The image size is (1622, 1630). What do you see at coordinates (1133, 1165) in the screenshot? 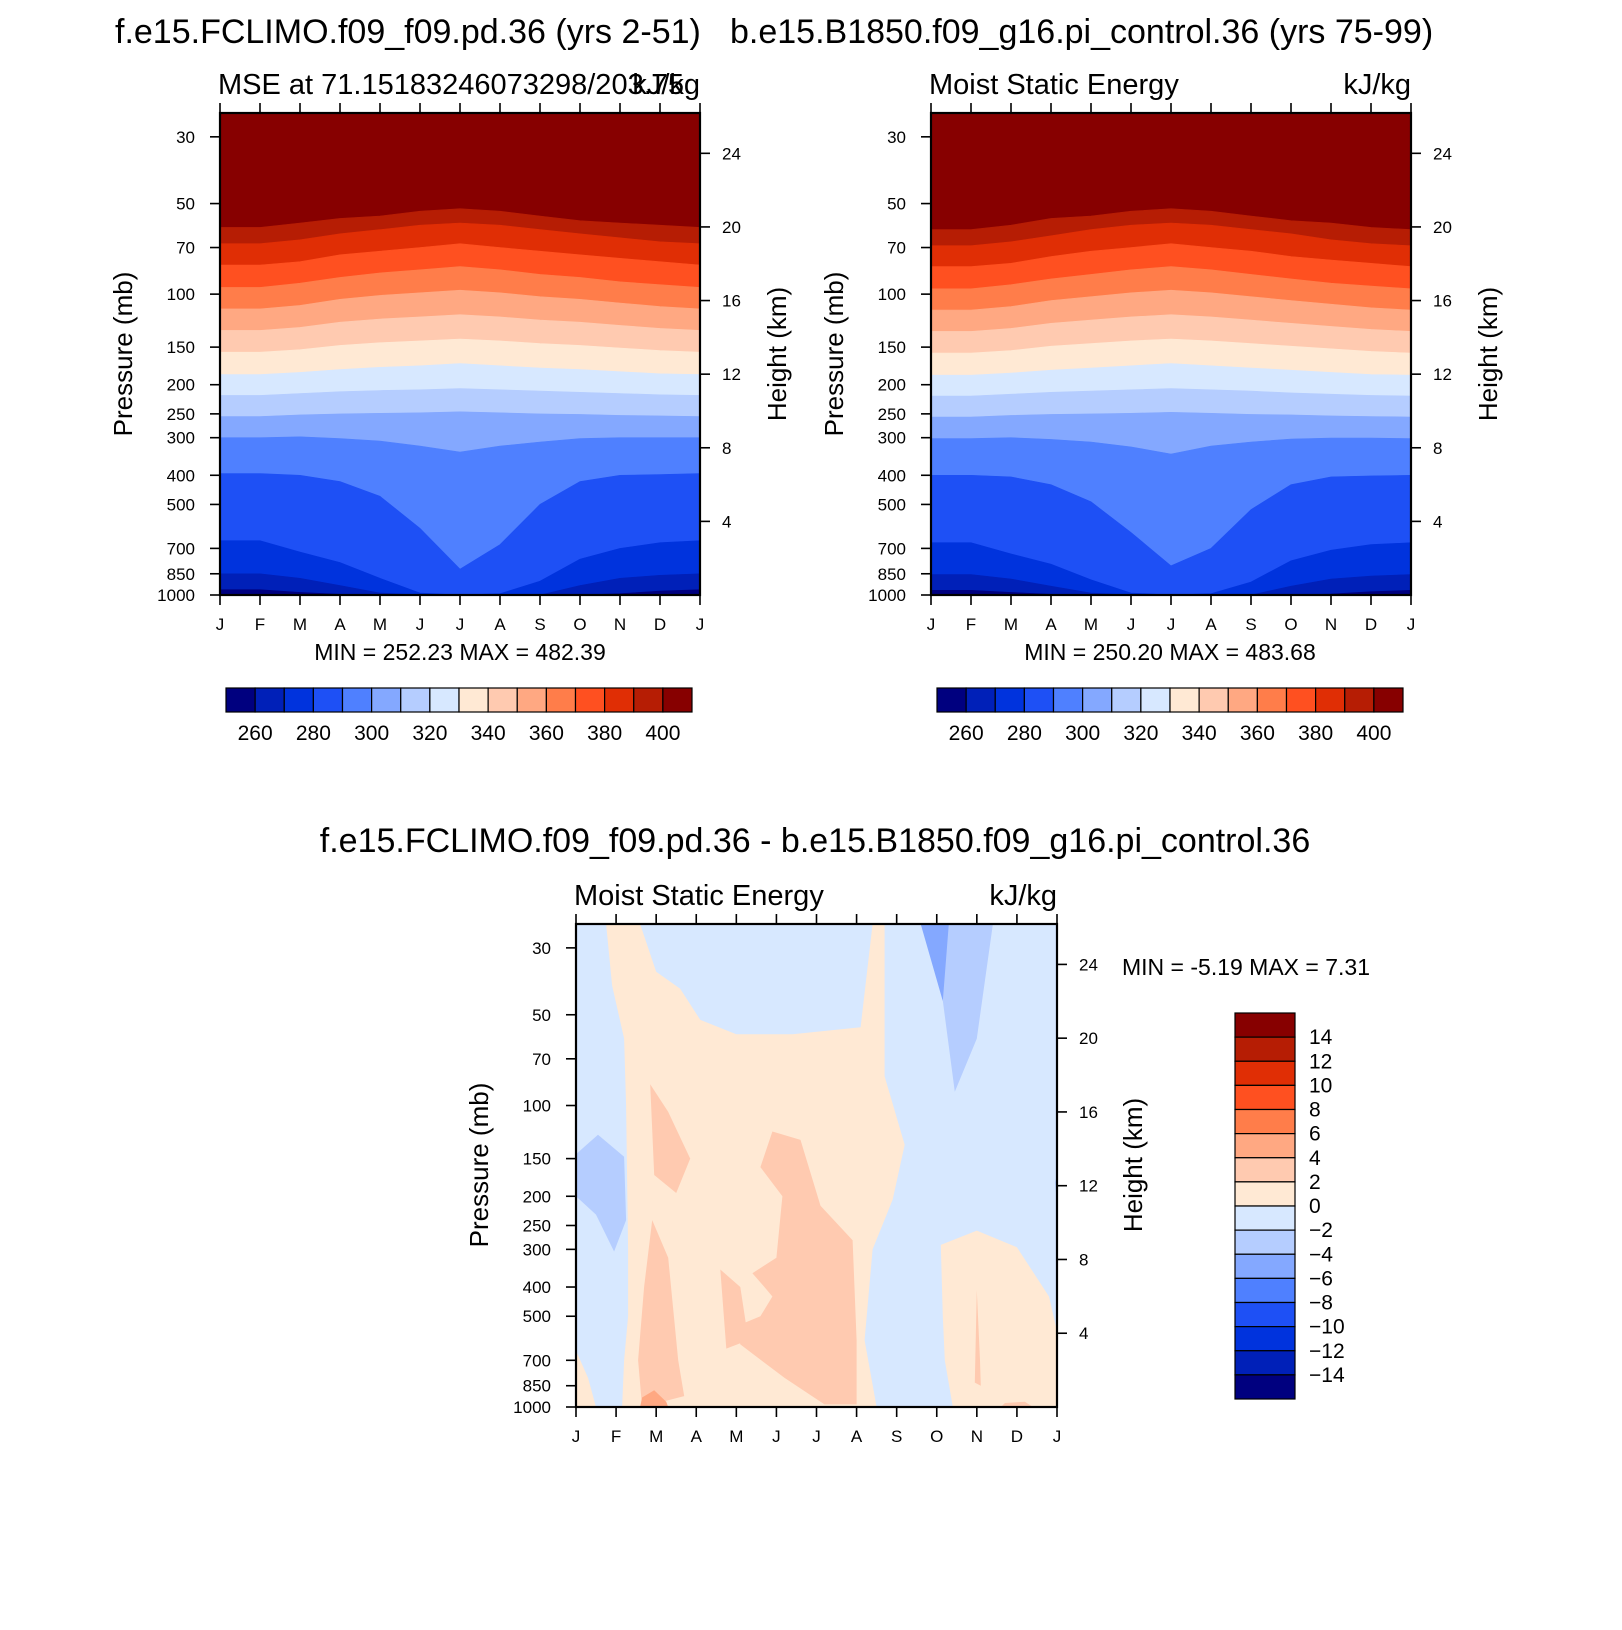
I see `panel3-ylabel-right: Height (km)` at bounding box center [1133, 1165].